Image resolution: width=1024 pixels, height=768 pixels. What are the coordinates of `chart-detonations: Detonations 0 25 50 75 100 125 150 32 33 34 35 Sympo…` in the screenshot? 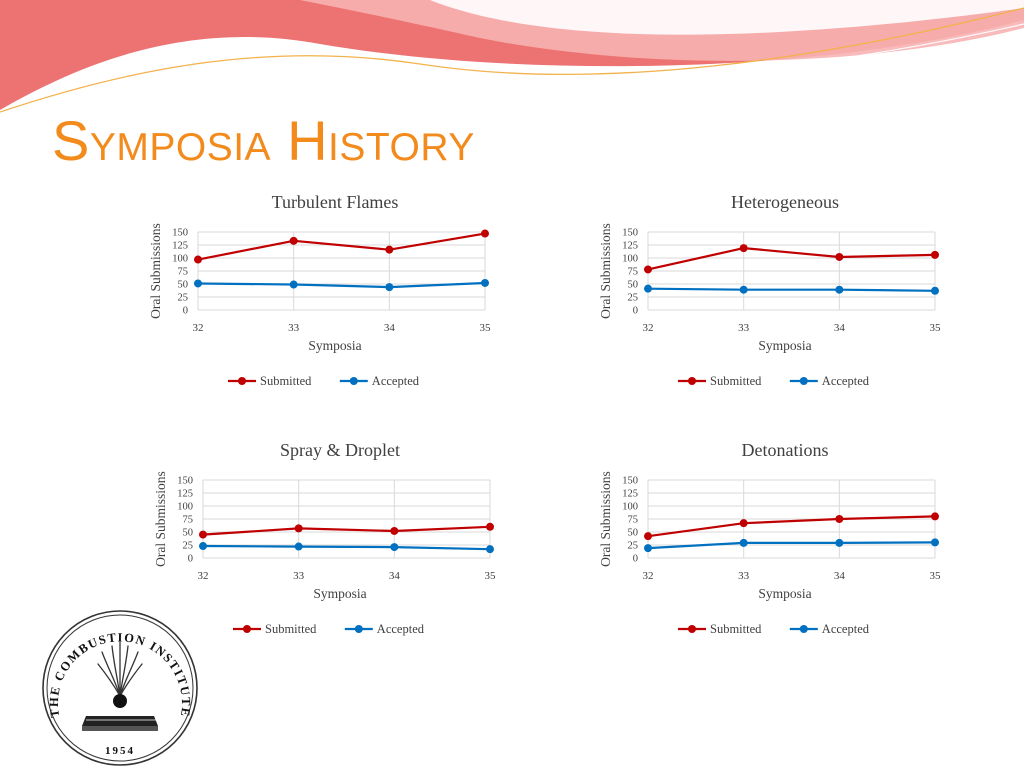 It's located at (792, 546).